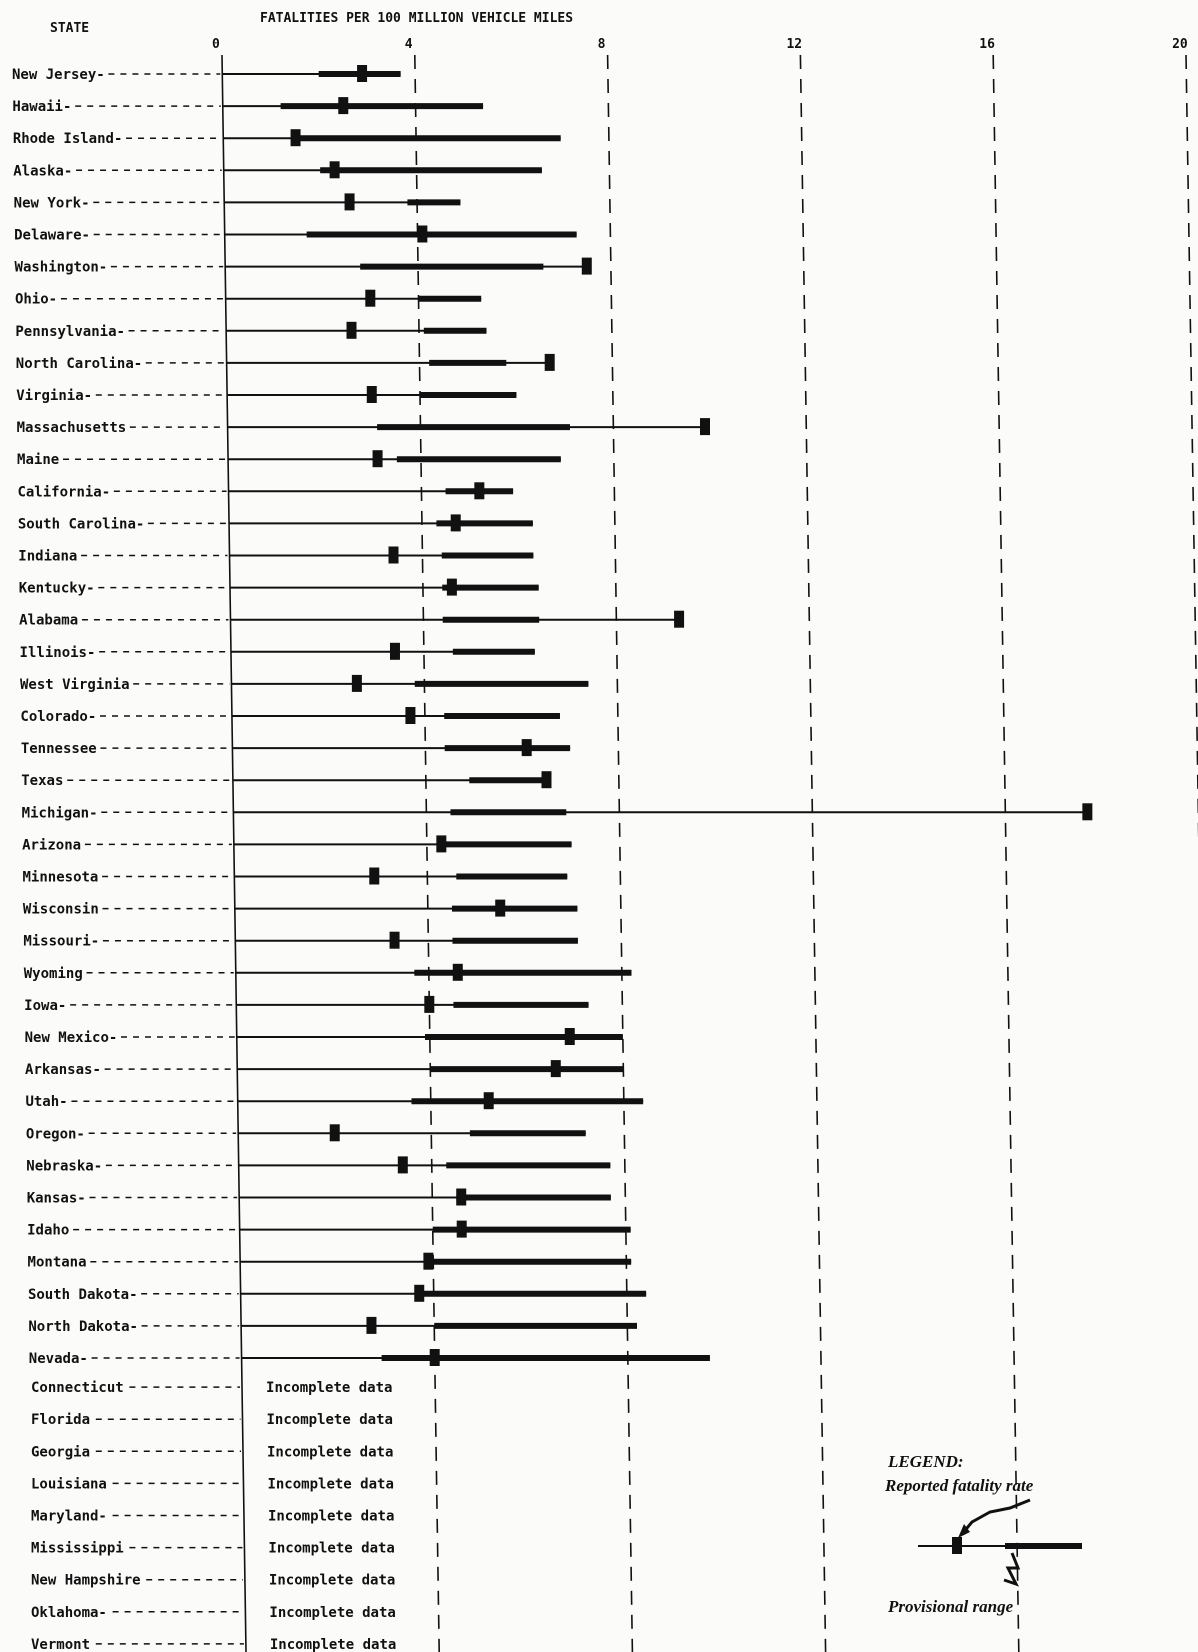  I want to click on state-row: Nevada-, so click(369, 1358).